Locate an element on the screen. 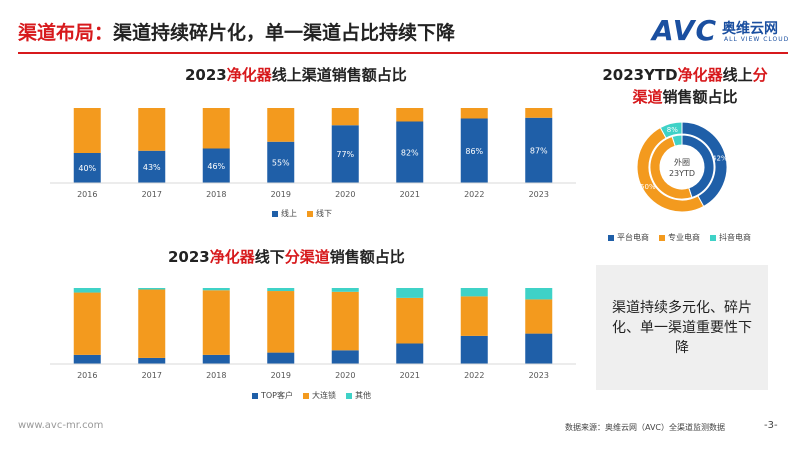 The width and height of the screenshot is (800, 450). pie-title-channel: 渠道 is located at coordinates (647, 97).